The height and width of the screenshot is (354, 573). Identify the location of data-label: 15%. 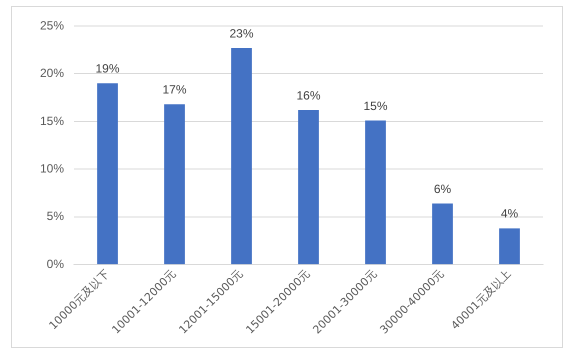
(375, 105).